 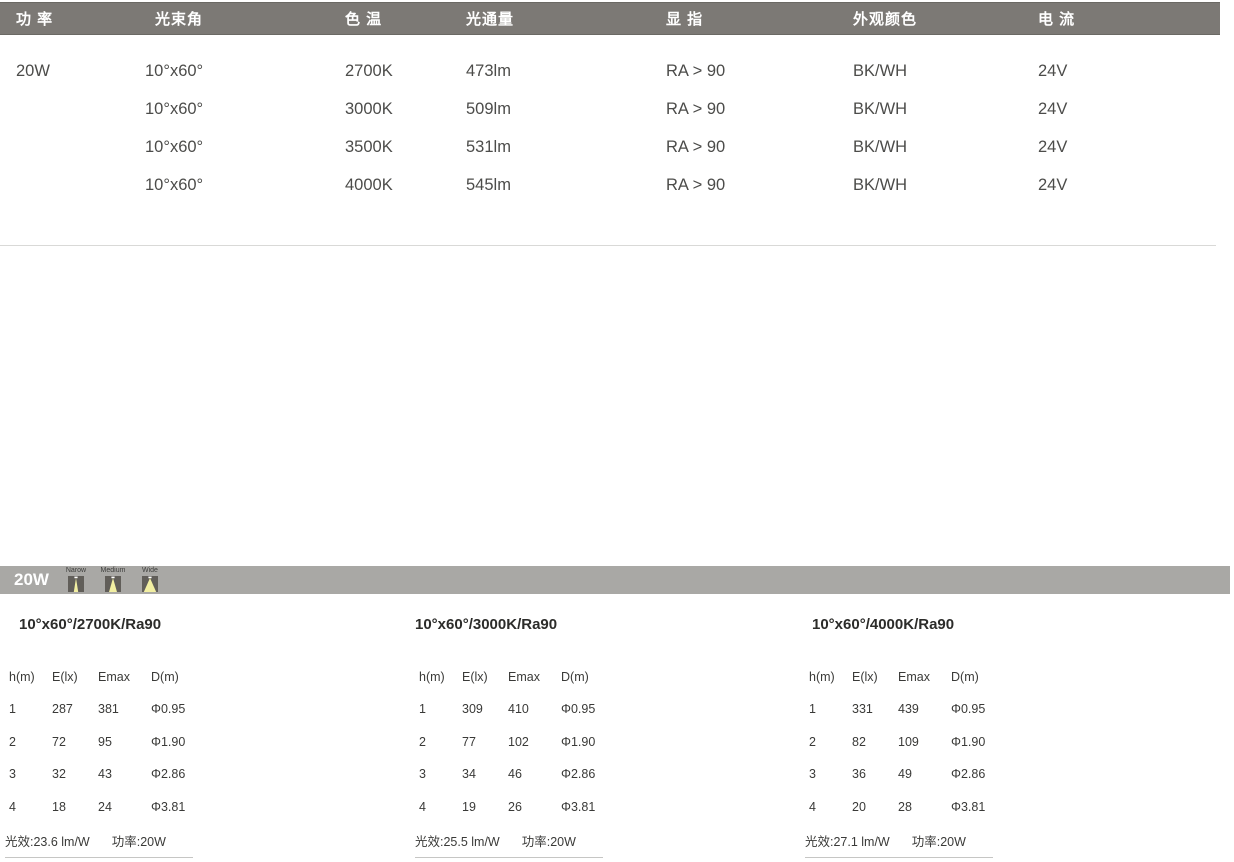 I want to click on cell-d: Φ3.81, so click(x=578, y=806).